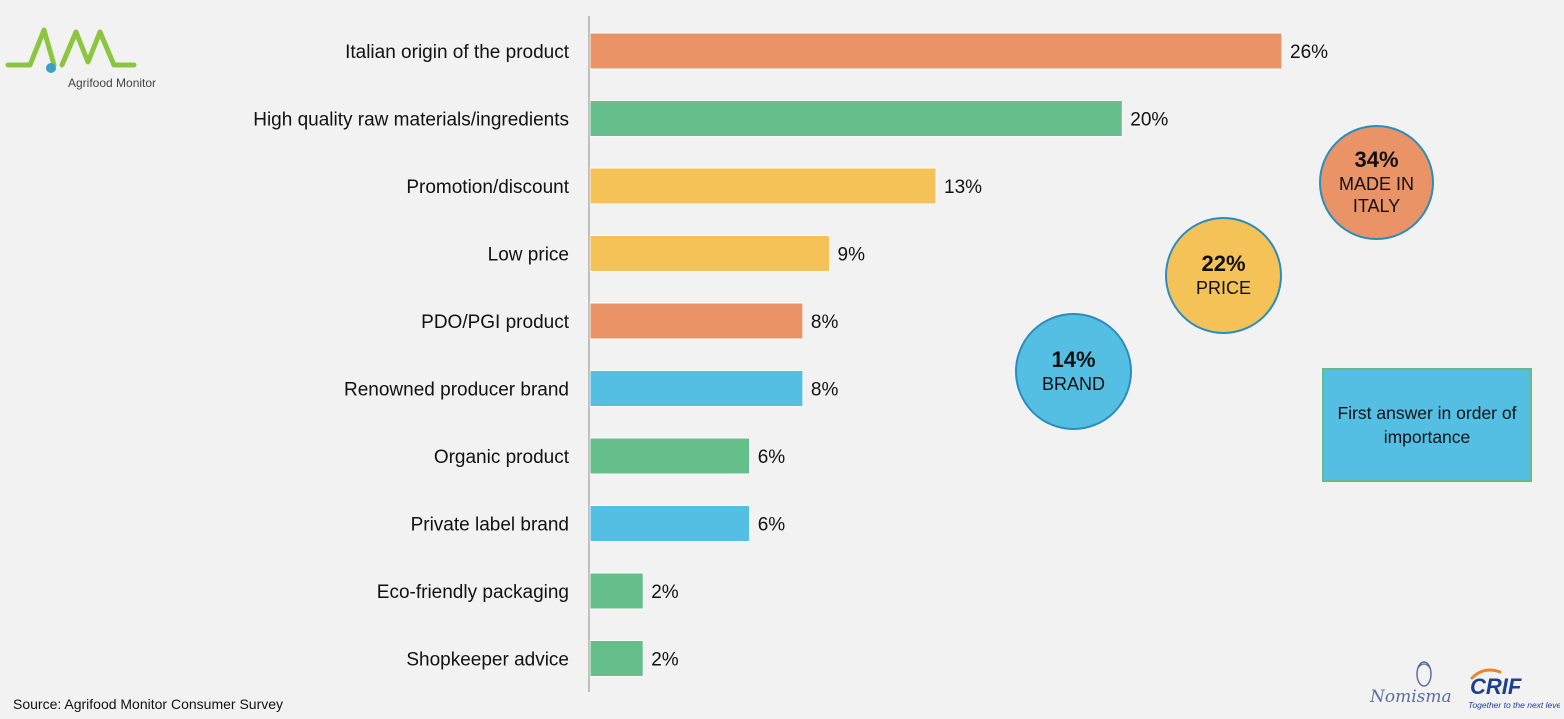 The height and width of the screenshot is (719, 1564). I want to click on category-label: PDO/PGI product, so click(495, 322).